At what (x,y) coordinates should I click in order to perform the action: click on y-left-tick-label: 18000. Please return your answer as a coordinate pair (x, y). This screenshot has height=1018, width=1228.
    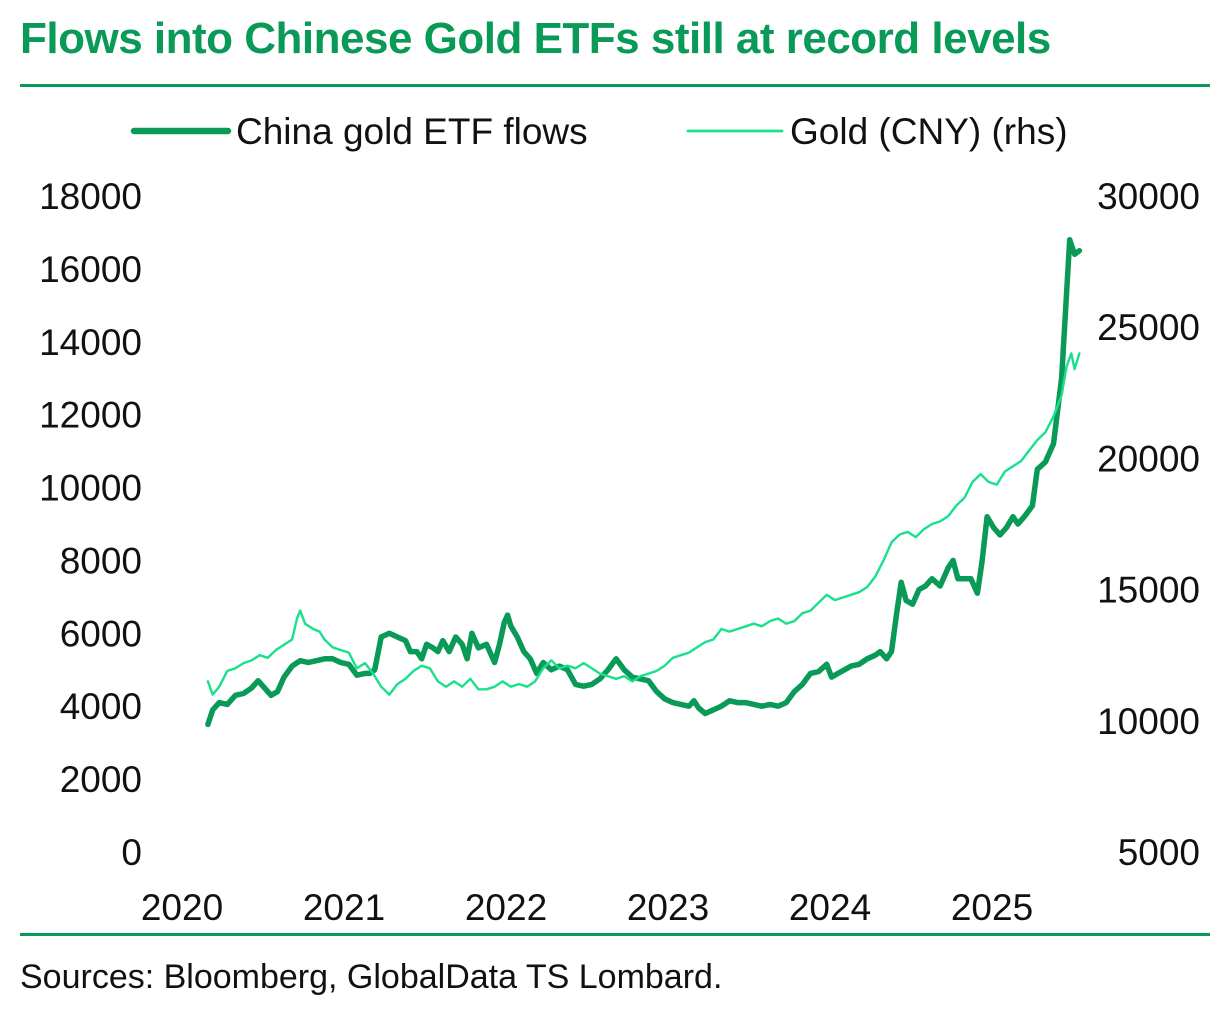
    Looking at the image, I should click on (90, 196).